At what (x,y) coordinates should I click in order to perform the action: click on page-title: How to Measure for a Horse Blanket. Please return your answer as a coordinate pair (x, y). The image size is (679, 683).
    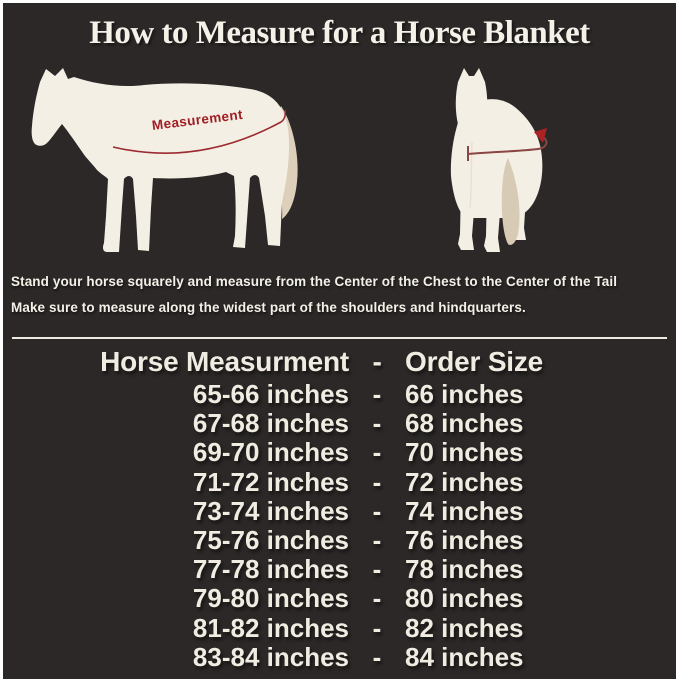
    Looking at the image, I should click on (339, 33).